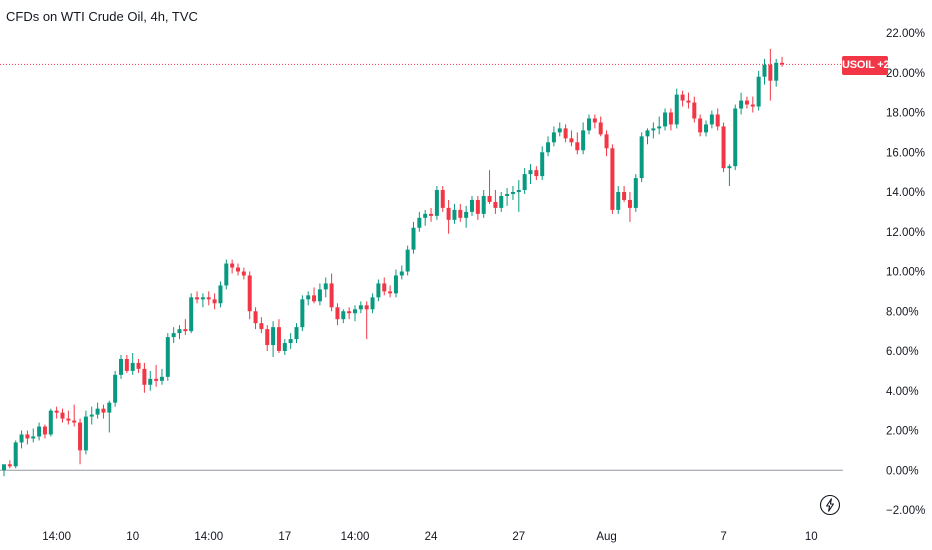  I want to click on symbol-price-badge: USOIL +20.42%, so click(881, 65).